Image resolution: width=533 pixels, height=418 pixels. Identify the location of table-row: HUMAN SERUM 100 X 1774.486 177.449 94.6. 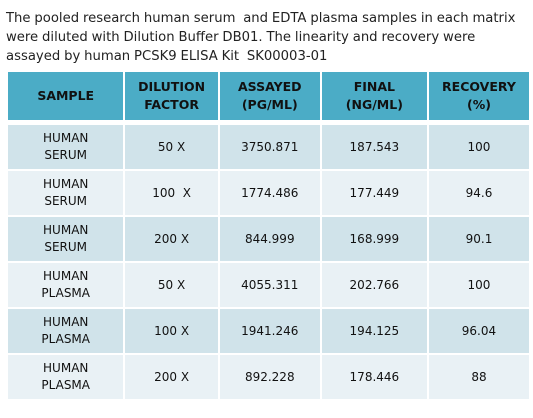
(268, 193).